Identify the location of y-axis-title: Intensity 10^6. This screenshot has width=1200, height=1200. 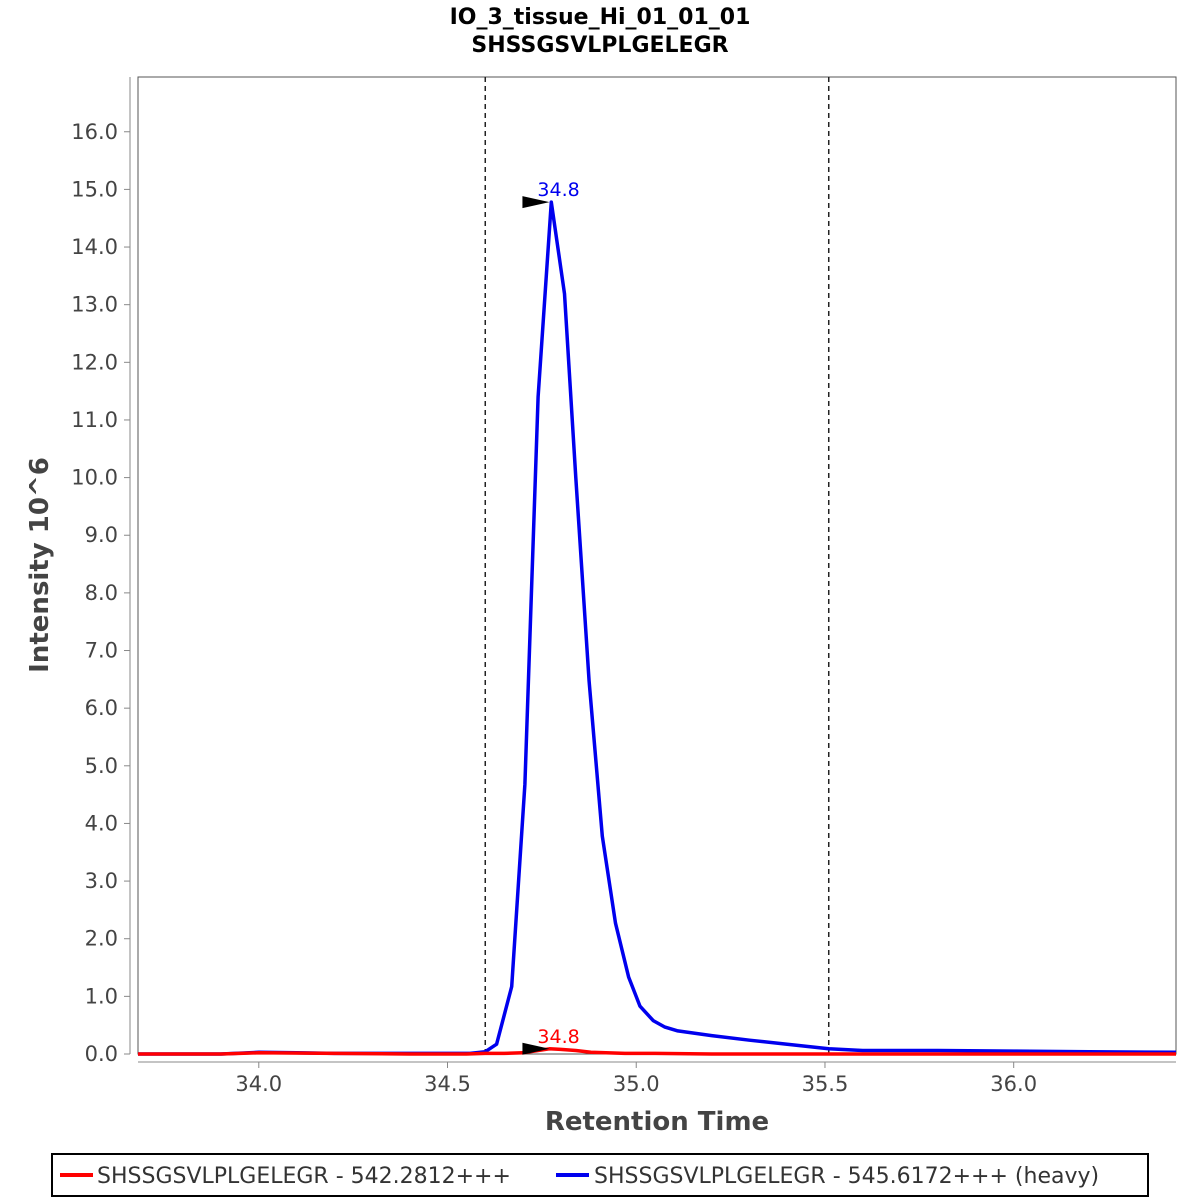
(40, 565).